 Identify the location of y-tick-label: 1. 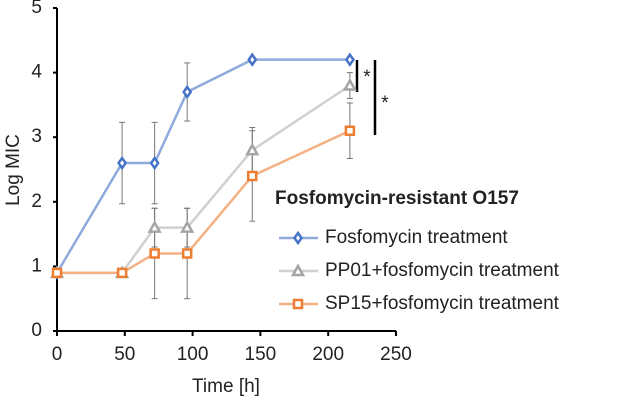
(36, 265).